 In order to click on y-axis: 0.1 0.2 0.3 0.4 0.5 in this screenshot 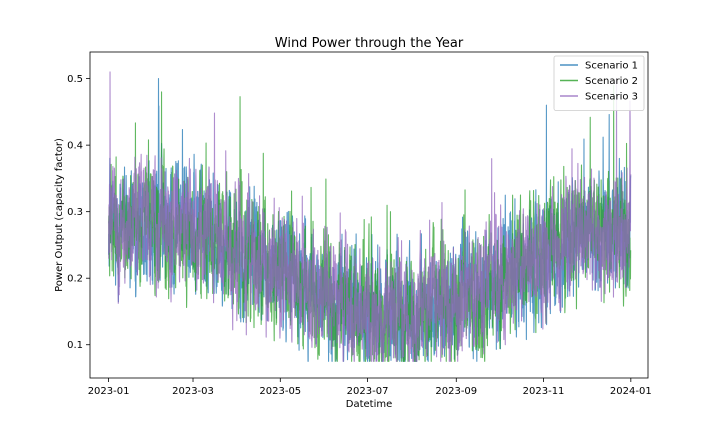, I will do `click(78, 212)`.